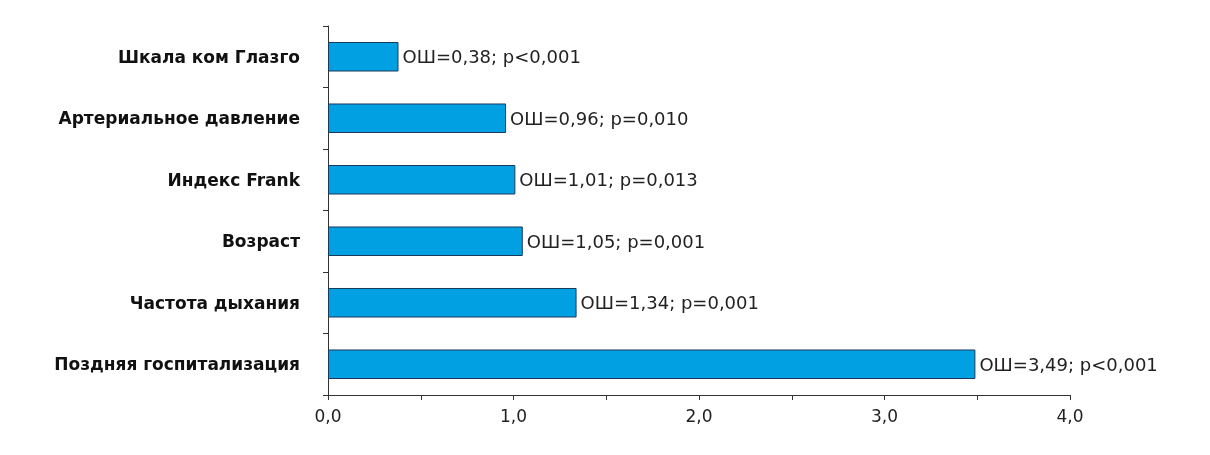 The width and height of the screenshot is (1210, 455). Describe the element at coordinates (1068, 364) in the screenshot. I see `data-label: ОШ=3,49; p<0,001` at that location.